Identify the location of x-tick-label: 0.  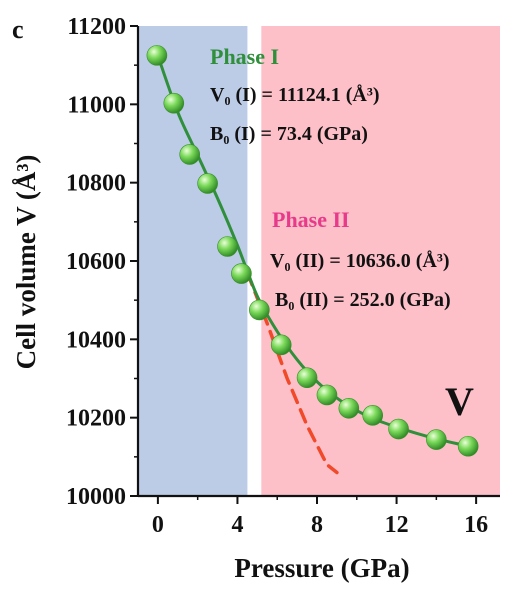
(158, 525).